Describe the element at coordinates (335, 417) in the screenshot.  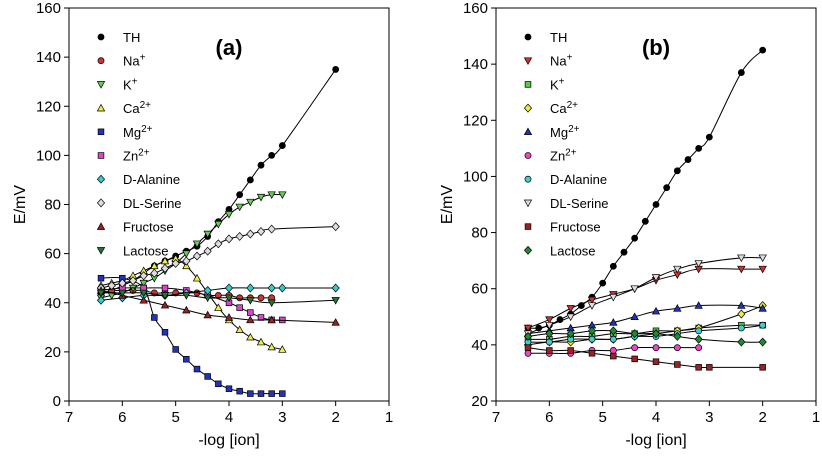
I see `panel-a-xtick-label: 2` at that location.